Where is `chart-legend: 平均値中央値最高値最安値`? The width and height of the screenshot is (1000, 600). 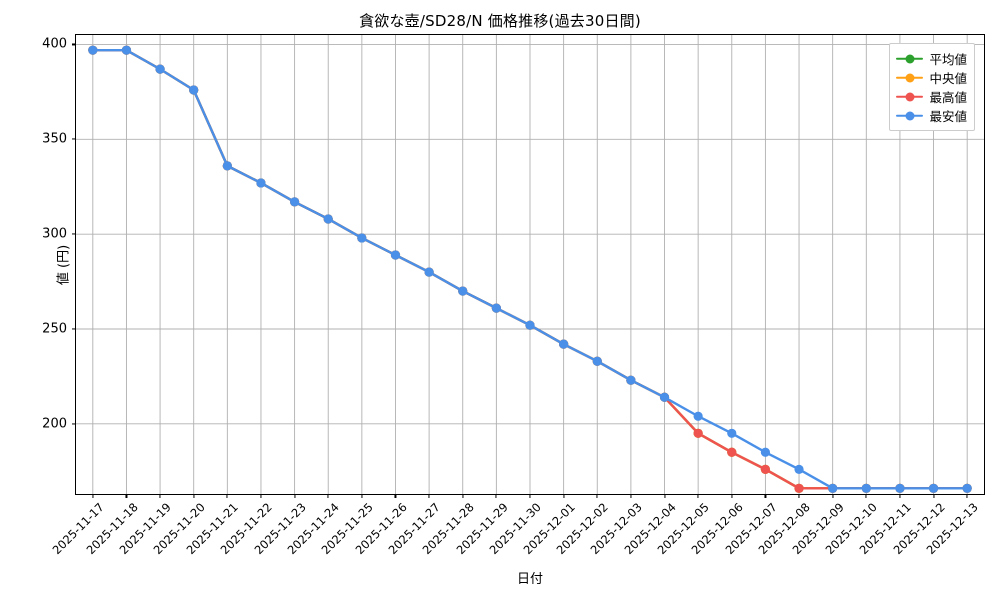 chart-legend: 平均値中央値最高値最安値 is located at coordinates (932, 87).